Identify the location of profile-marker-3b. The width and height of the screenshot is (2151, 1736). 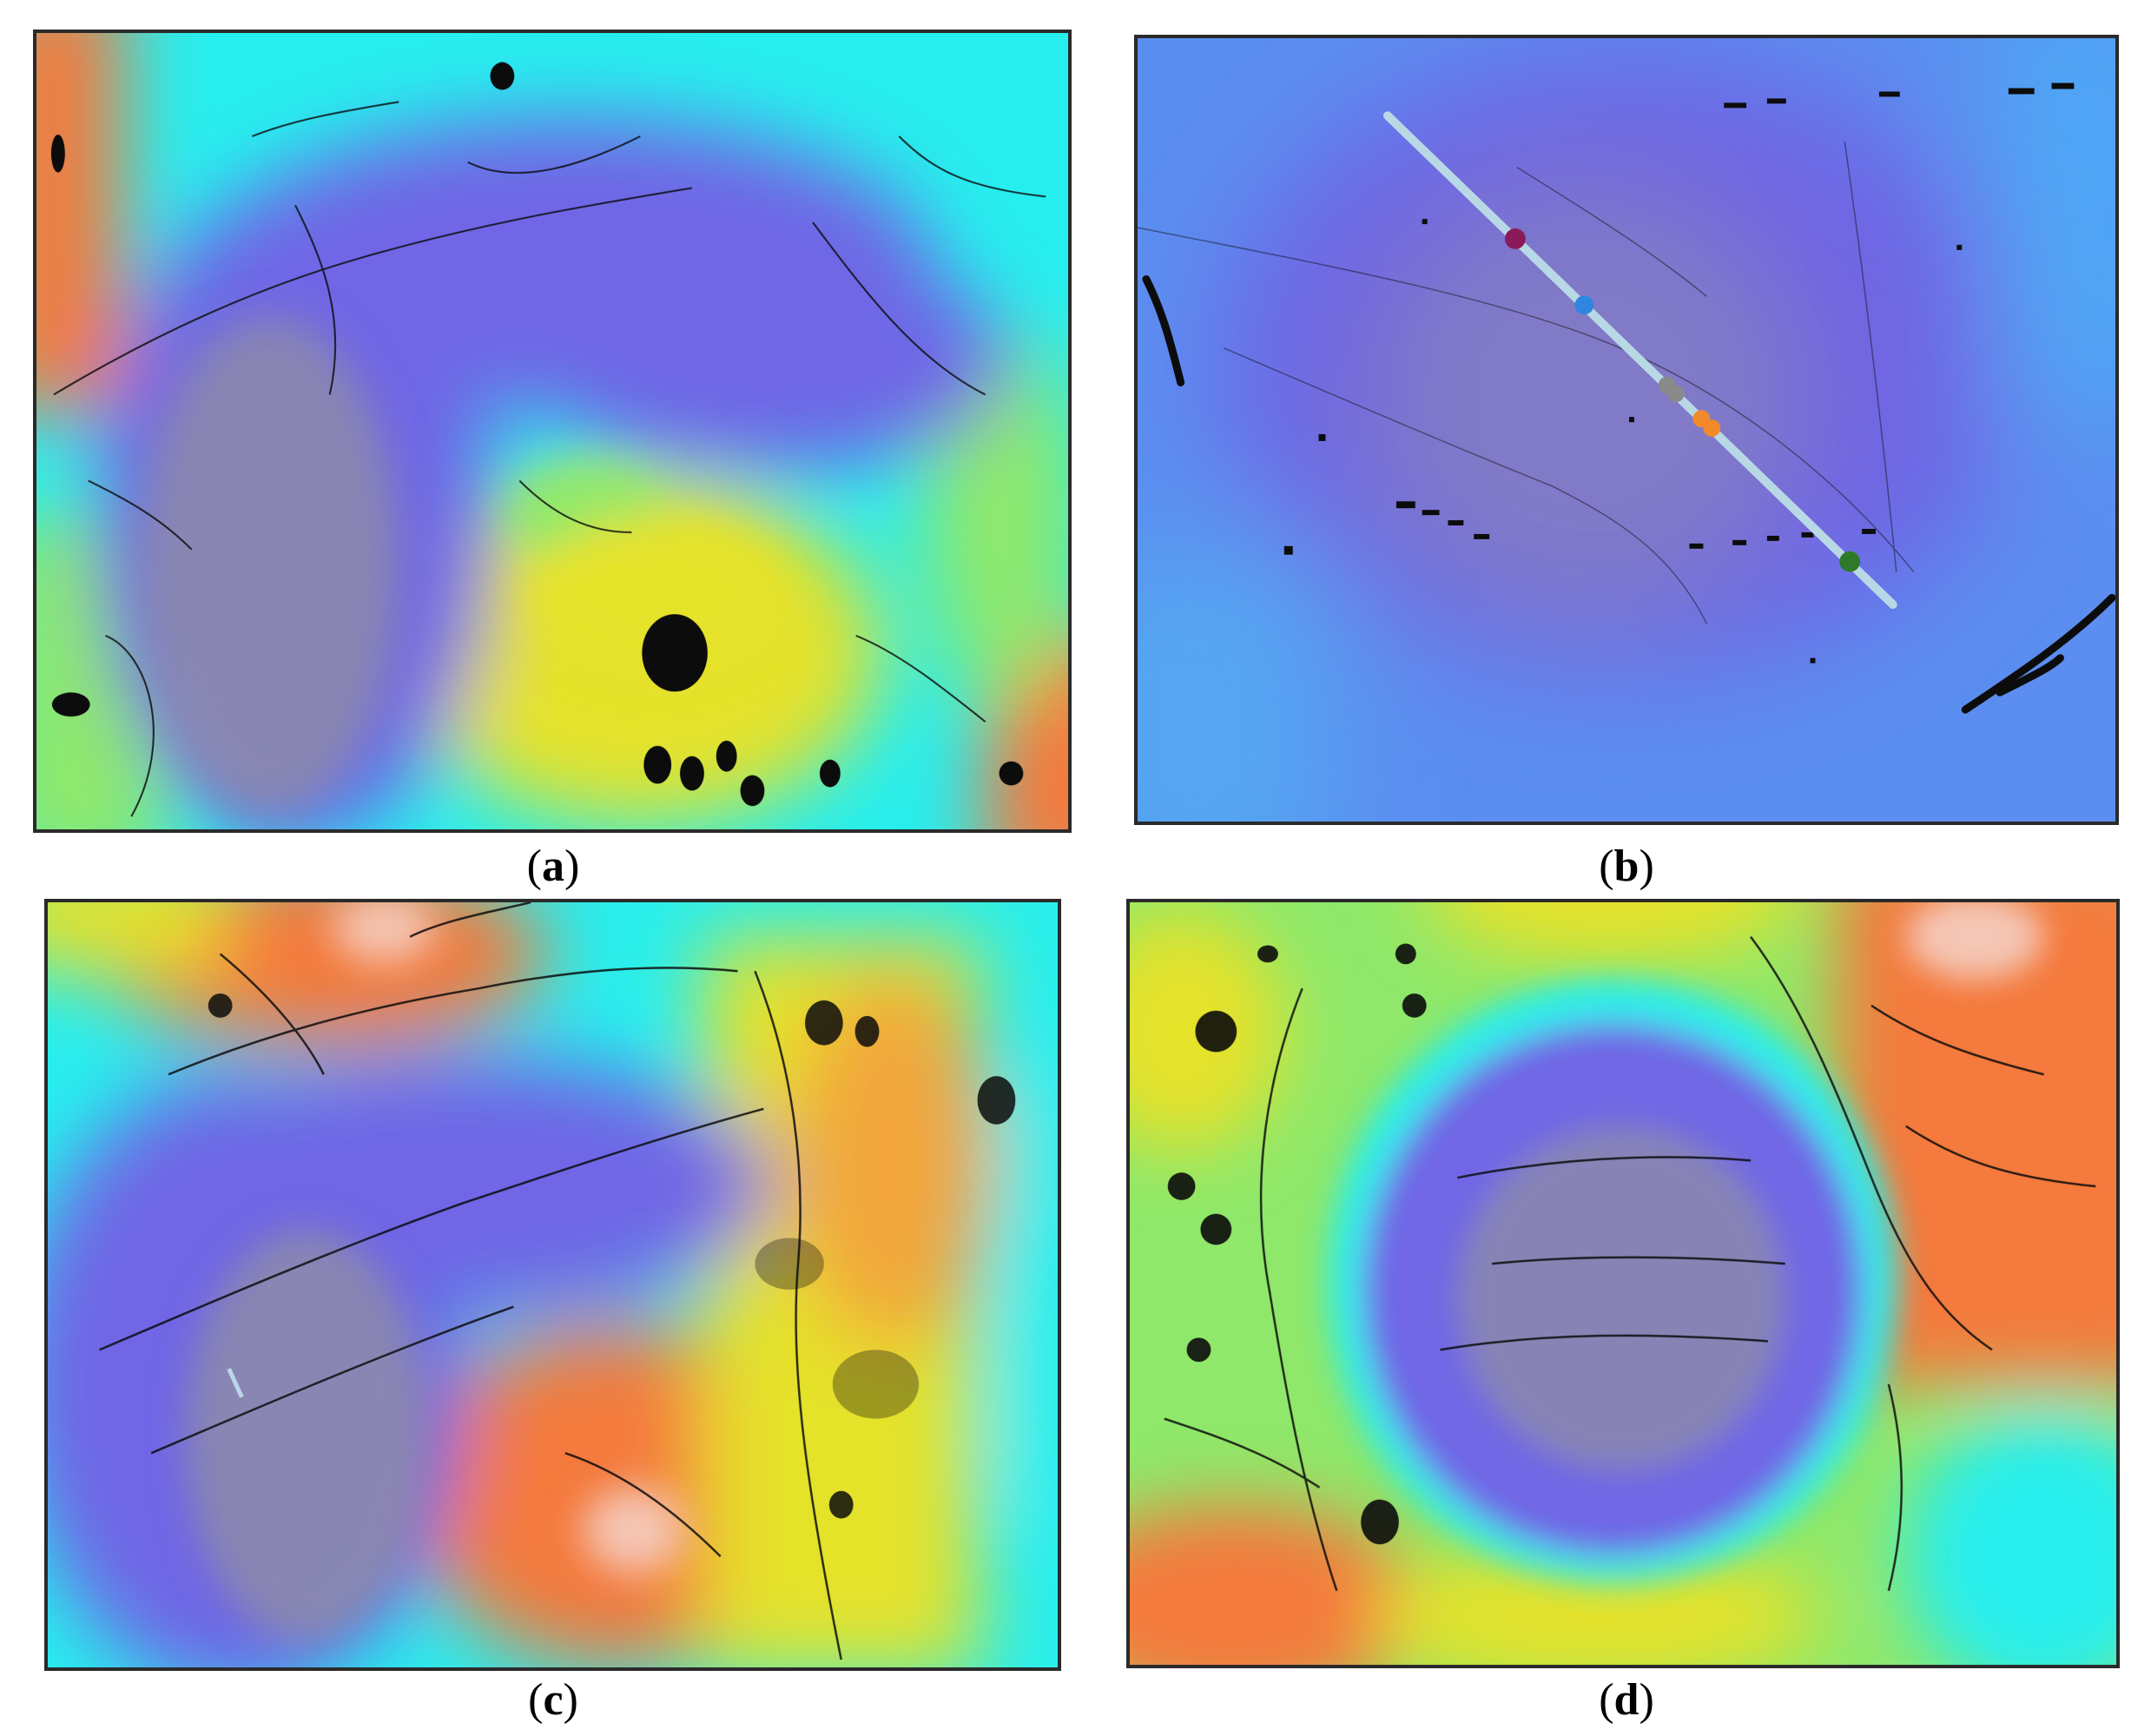
(1675, 394).